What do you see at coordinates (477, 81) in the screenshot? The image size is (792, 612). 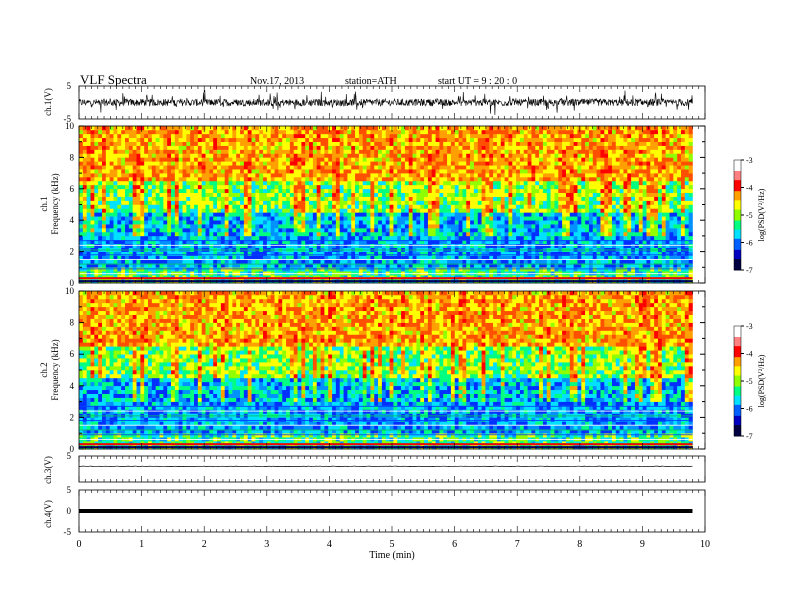 I see `start-time-label: start UT = 9 : 20 : 0` at bounding box center [477, 81].